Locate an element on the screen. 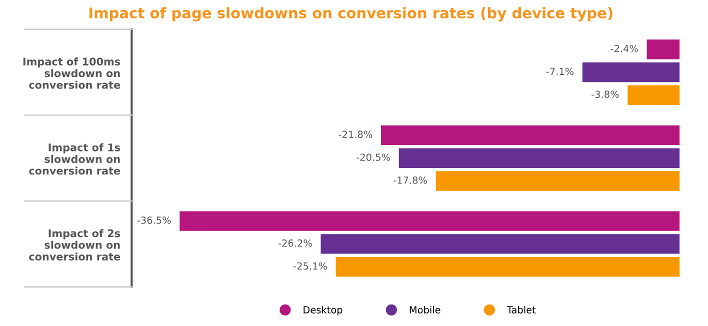 Image resolution: width=708 pixels, height=326 pixels. legend-label: Tablet is located at coordinates (521, 310).